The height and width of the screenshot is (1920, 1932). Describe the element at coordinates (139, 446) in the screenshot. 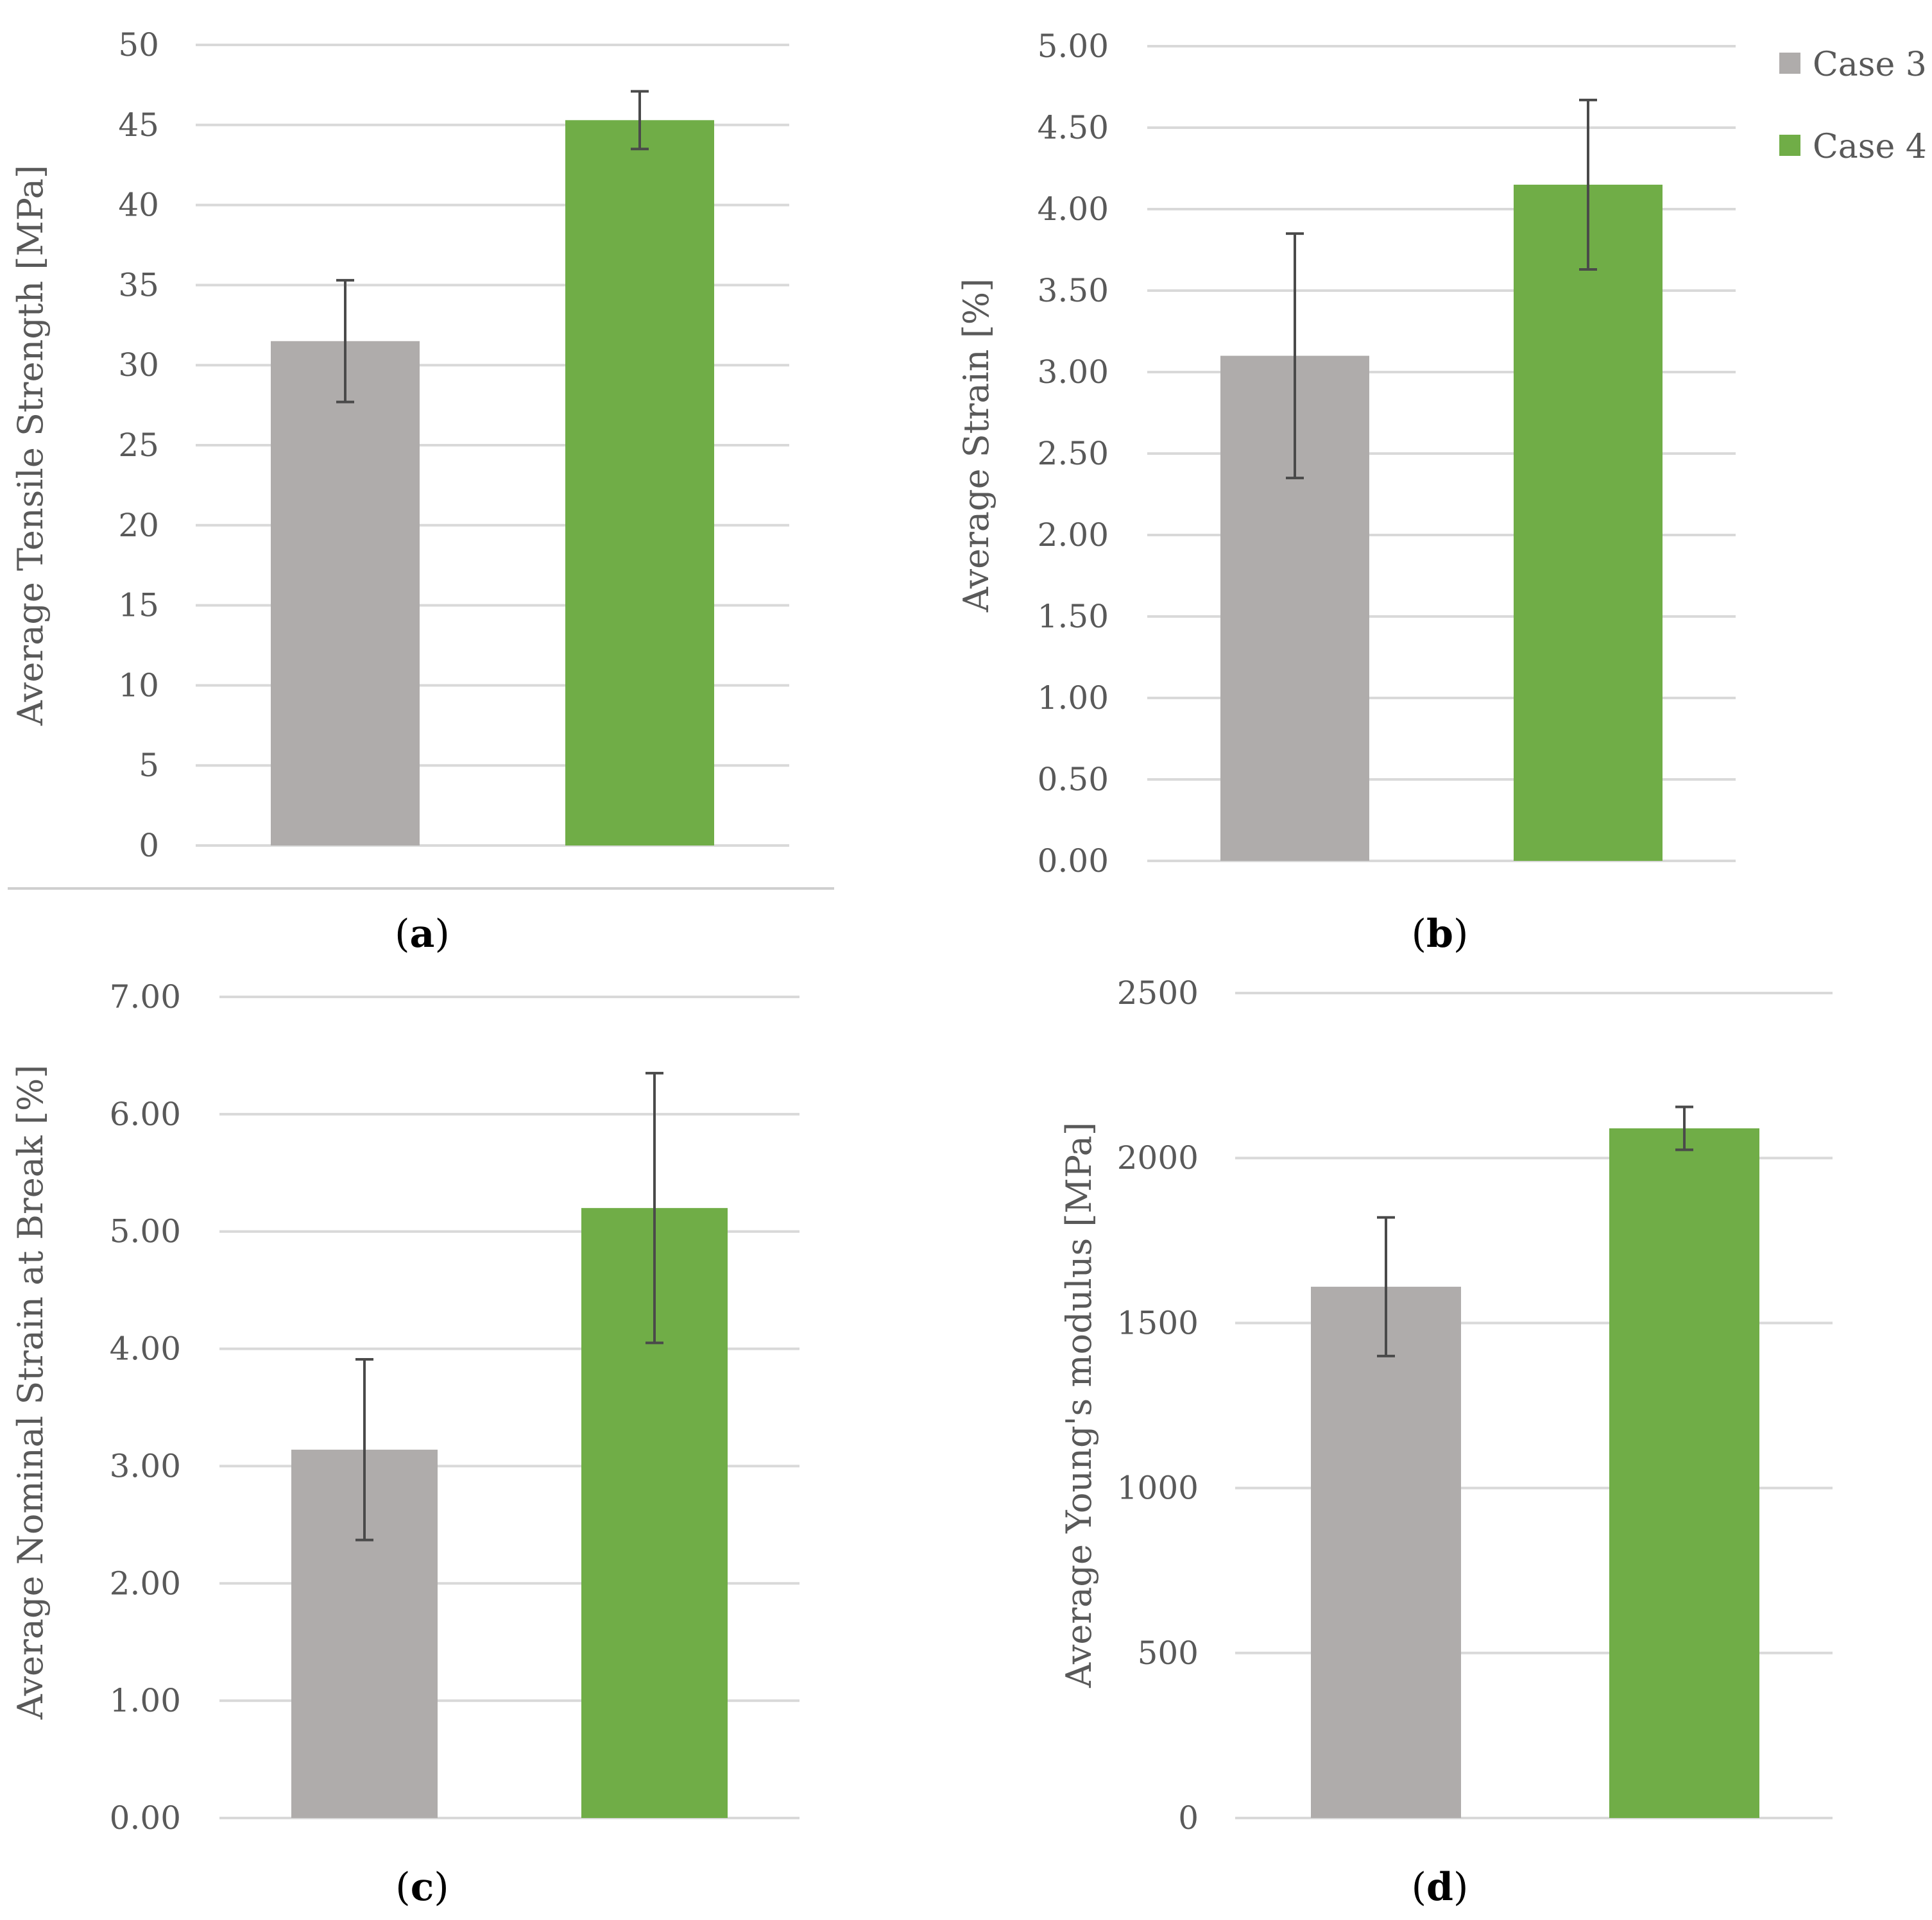

I see `y-tick-label-a: 25` at that location.